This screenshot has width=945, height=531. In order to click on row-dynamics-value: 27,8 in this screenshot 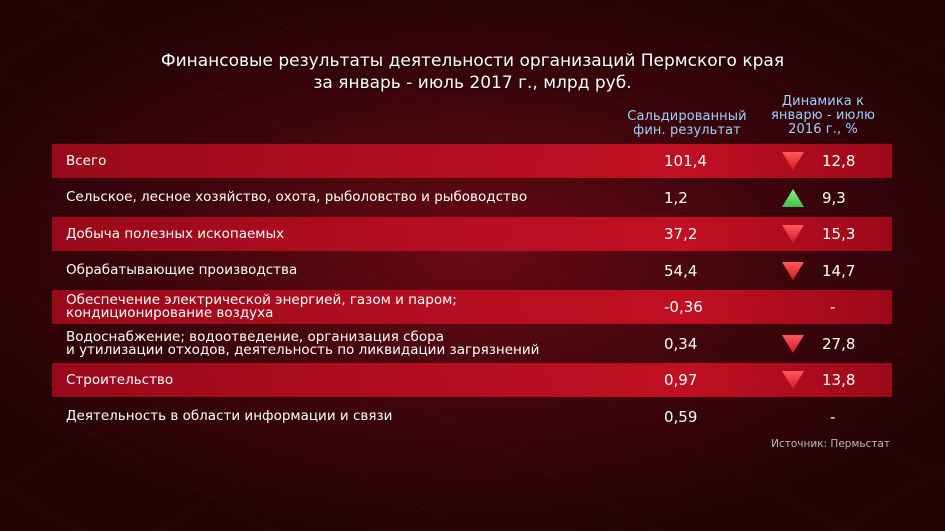, I will do `click(839, 343)`.